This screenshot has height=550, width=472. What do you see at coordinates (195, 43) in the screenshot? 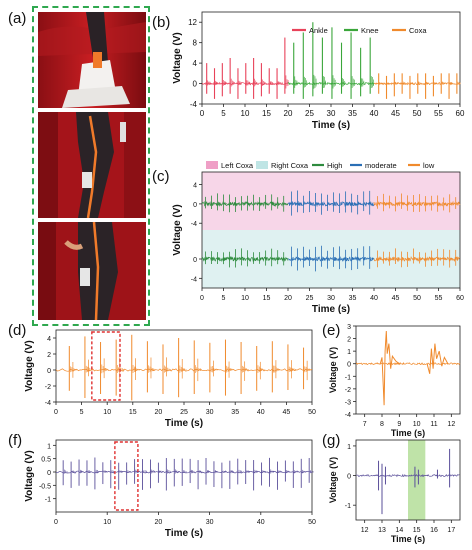
I see `y-tick-label-b: 8` at bounding box center [195, 43].